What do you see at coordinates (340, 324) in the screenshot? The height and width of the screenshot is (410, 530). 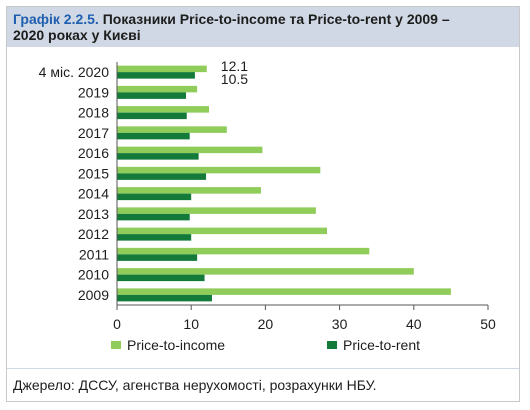 I see `x-tick-label: 30` at bounding box center [340, 324].